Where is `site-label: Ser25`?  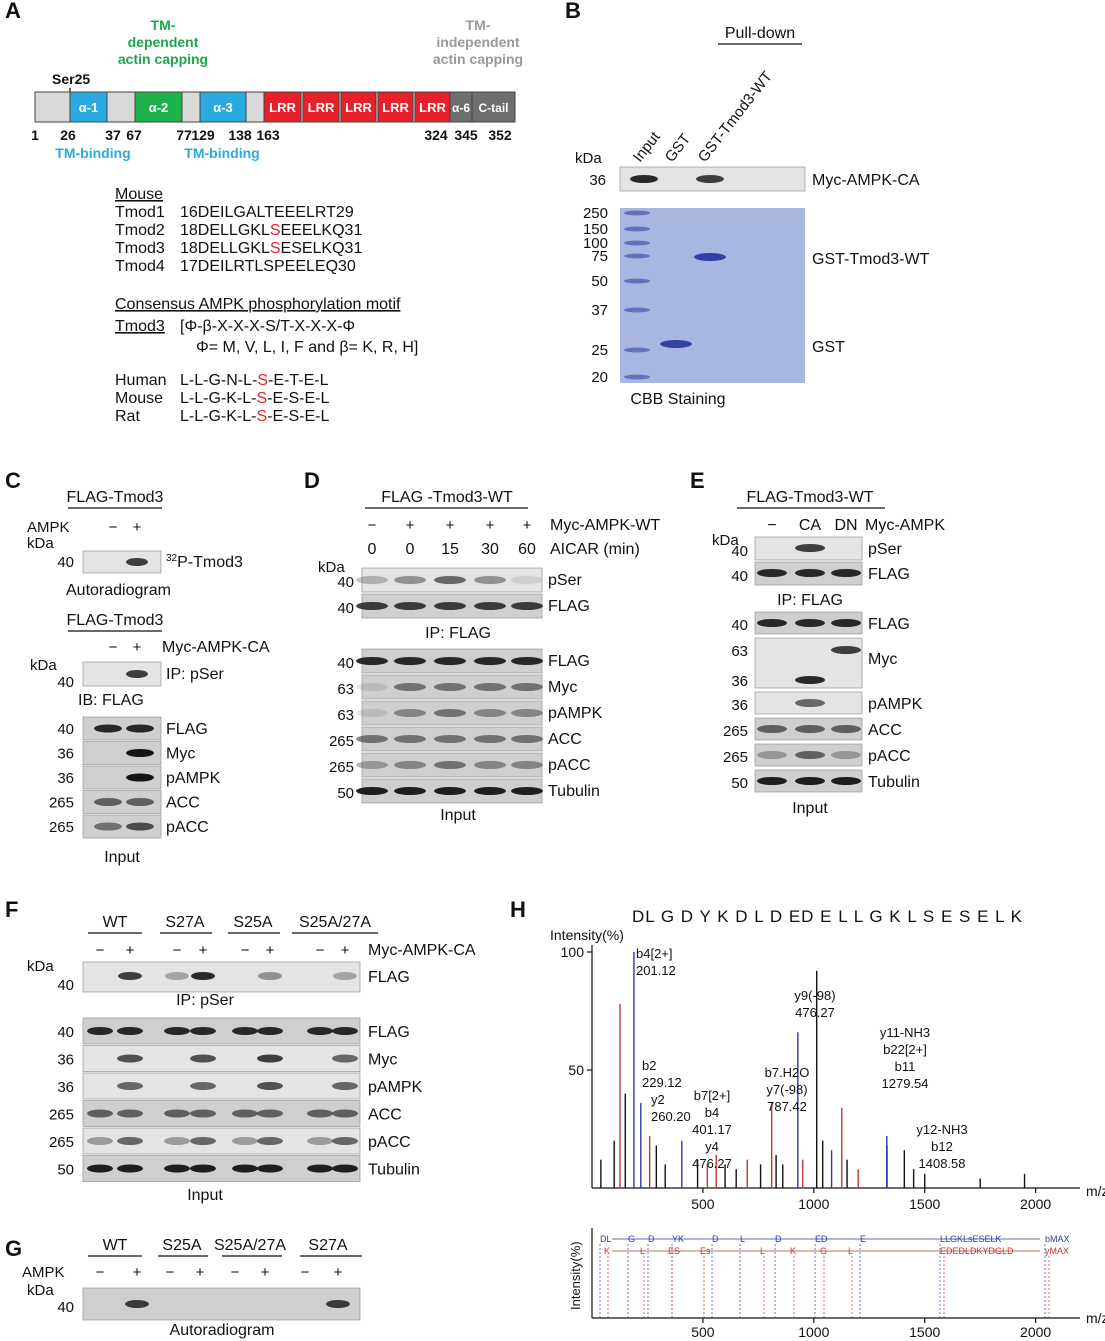 site-label: Ser25 is located at coordinates (71, 79).